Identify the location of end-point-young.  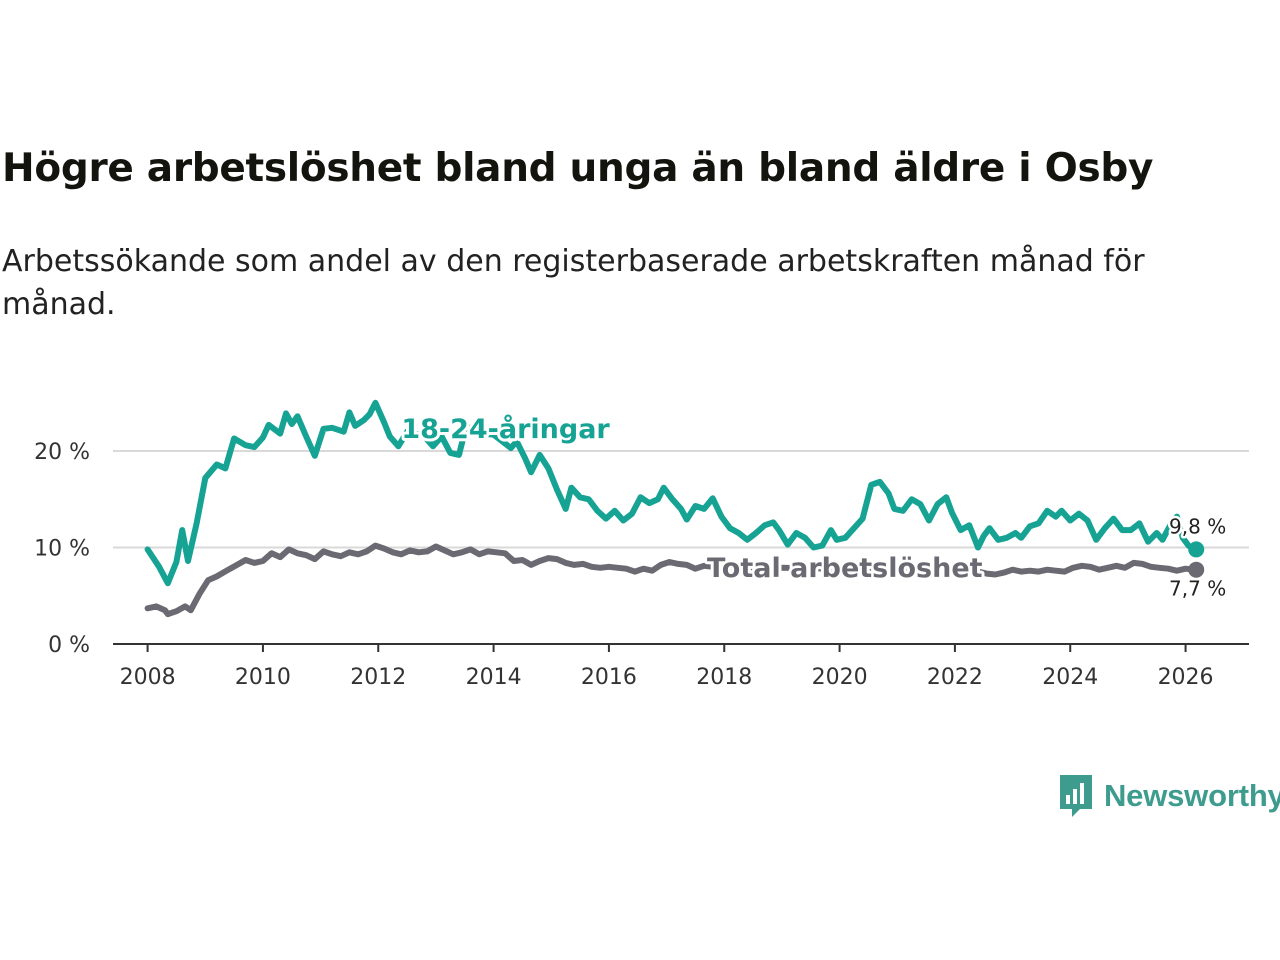
(1196, 549).